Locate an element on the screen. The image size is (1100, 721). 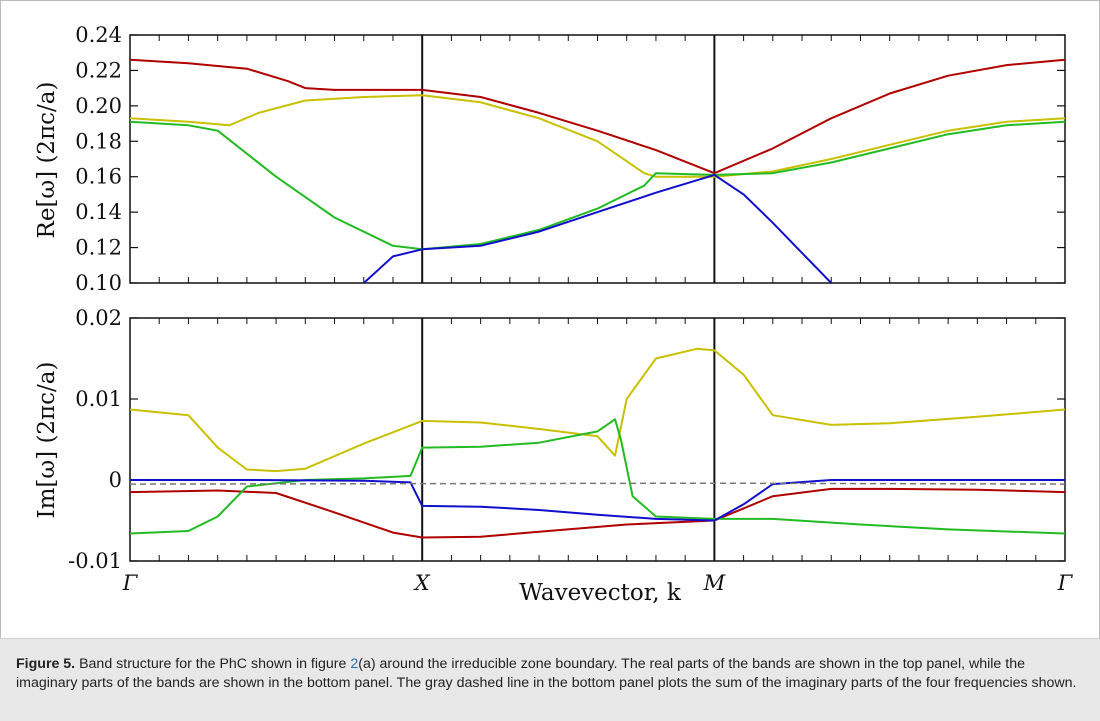
top-y-tick-label: 0.20 is located at coordinates (98, 106).